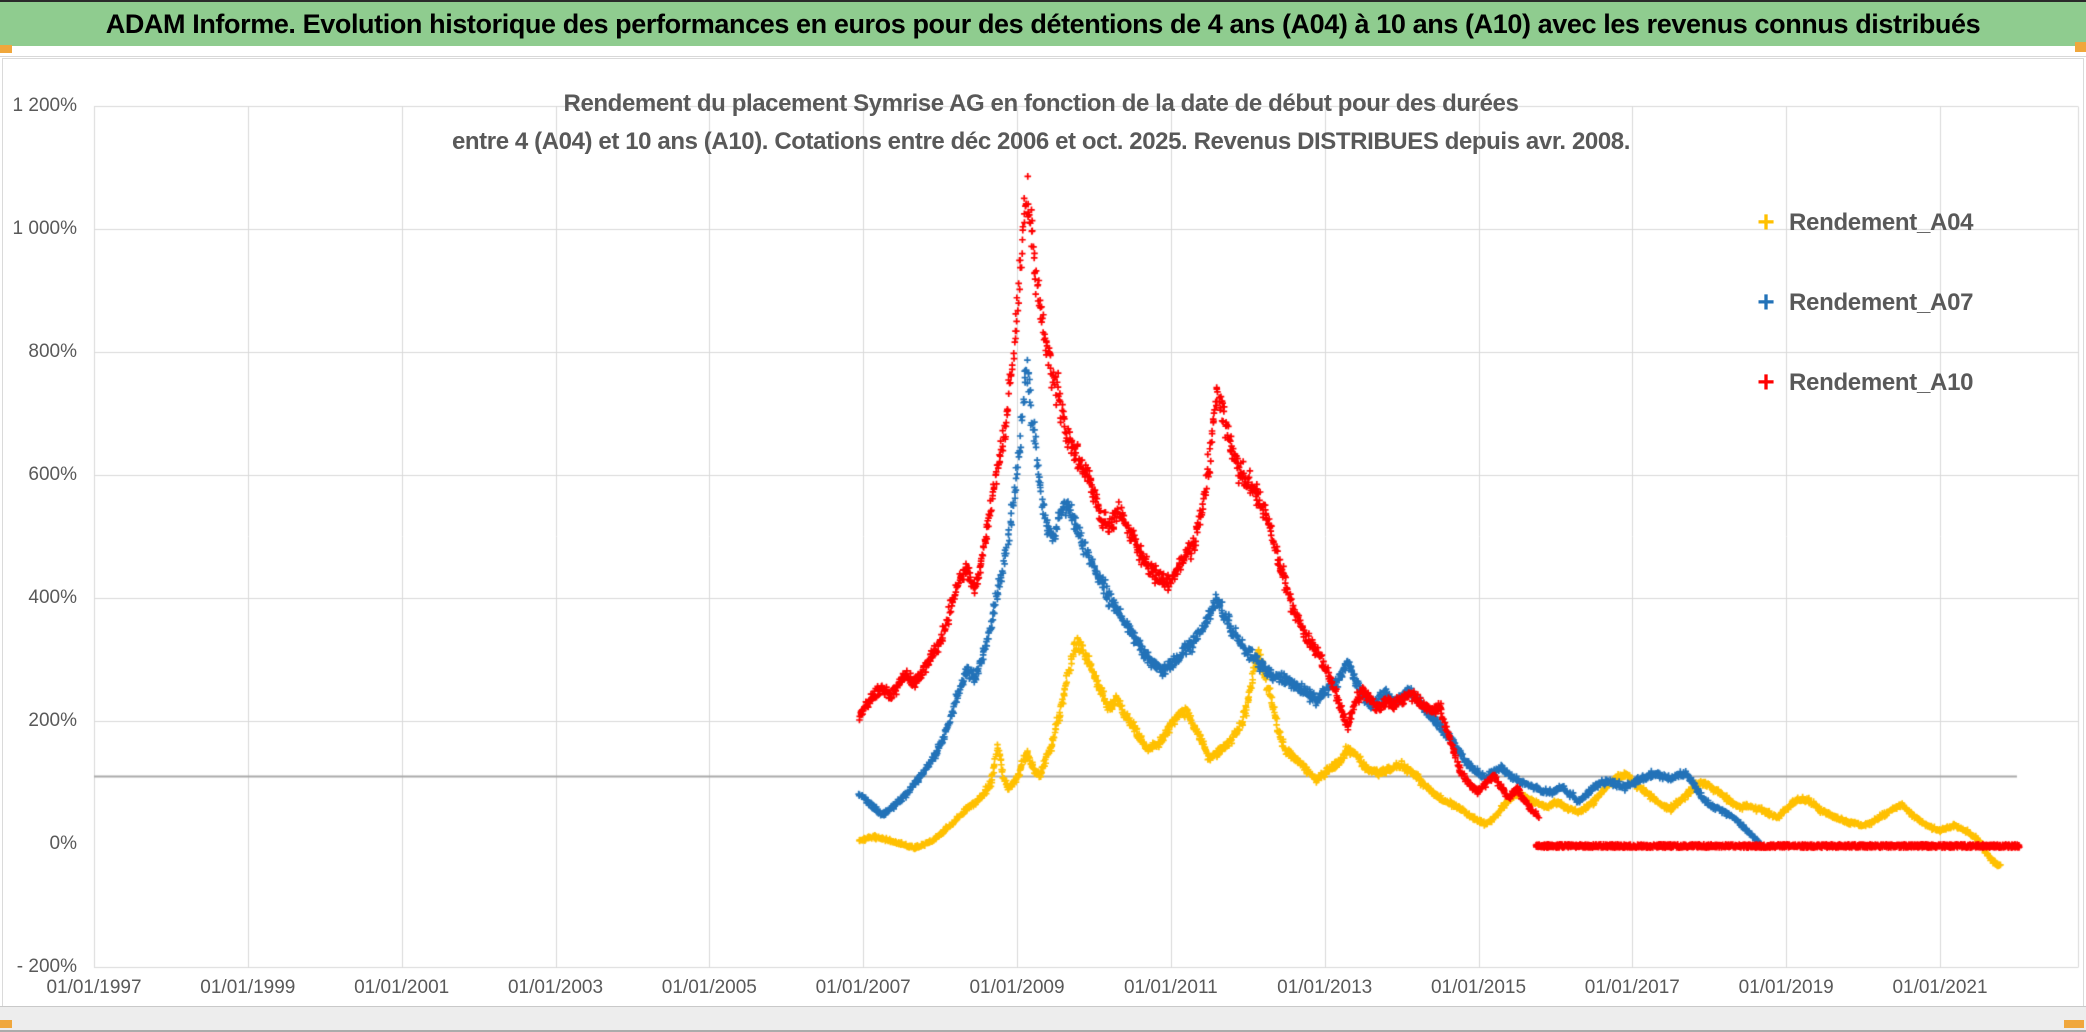 The image size is (2086, 1032). Describe the element at coordinates (2074, 1024) in the screenshot. I see `corner-accent-bottom-right` at that location.